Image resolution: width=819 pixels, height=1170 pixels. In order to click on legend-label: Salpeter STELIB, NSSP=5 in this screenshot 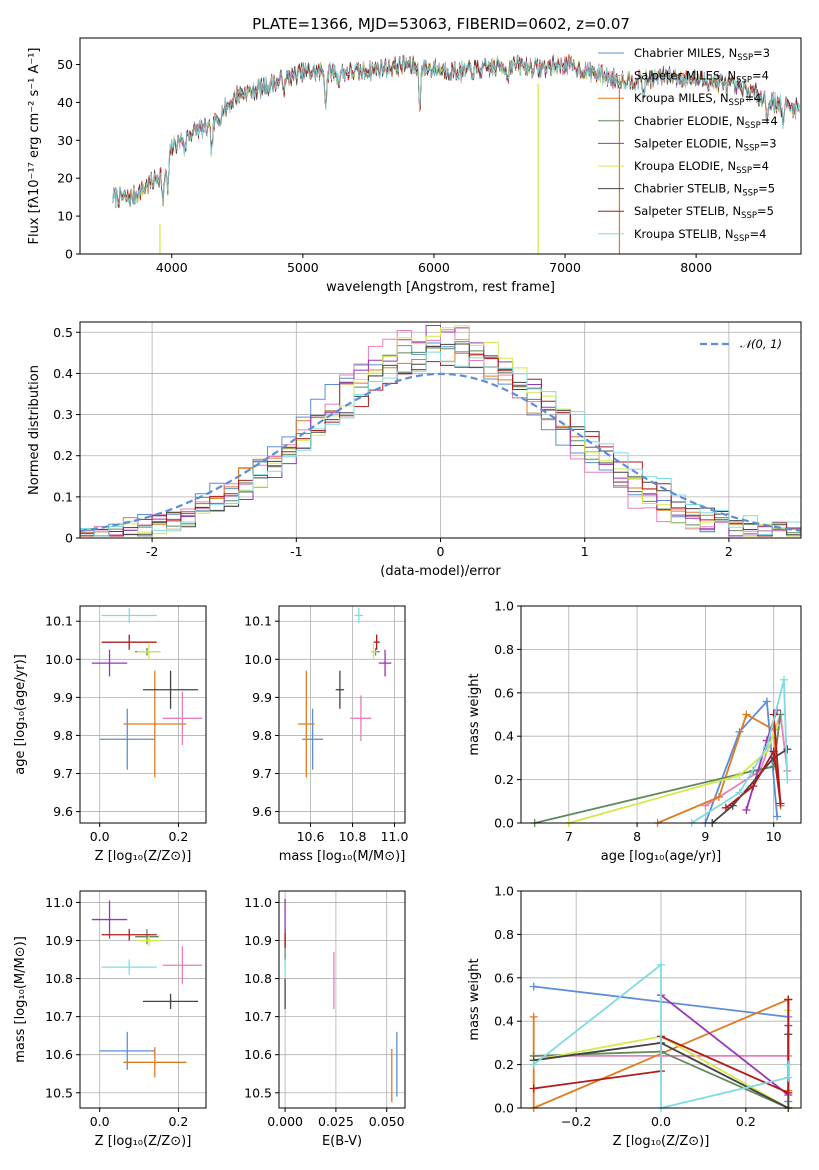, I will do `click(704, 212)`.